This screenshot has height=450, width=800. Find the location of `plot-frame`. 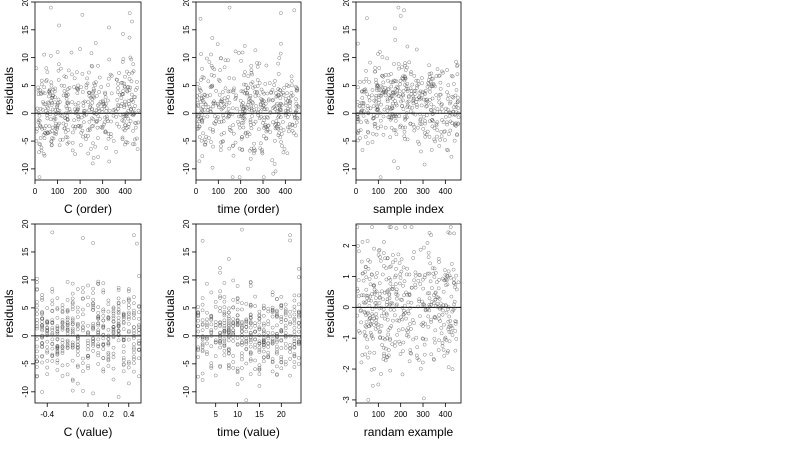

plot-frame is located at coordinates (408, 313).